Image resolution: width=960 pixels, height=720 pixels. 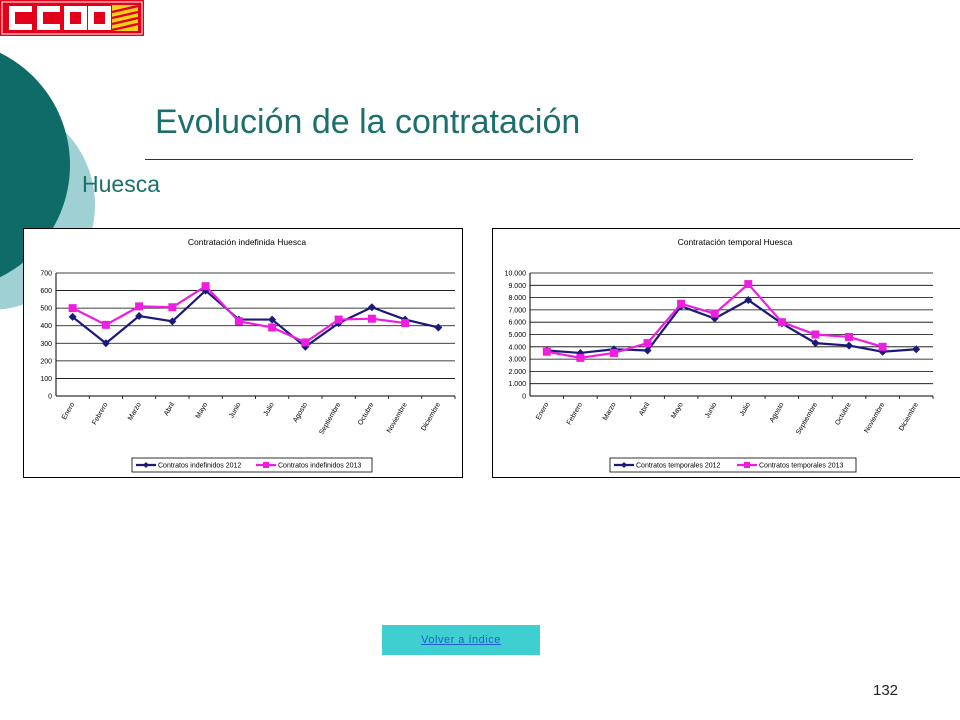 I want to click on y-tick-label: 5.000, so click(x=517, y=335).